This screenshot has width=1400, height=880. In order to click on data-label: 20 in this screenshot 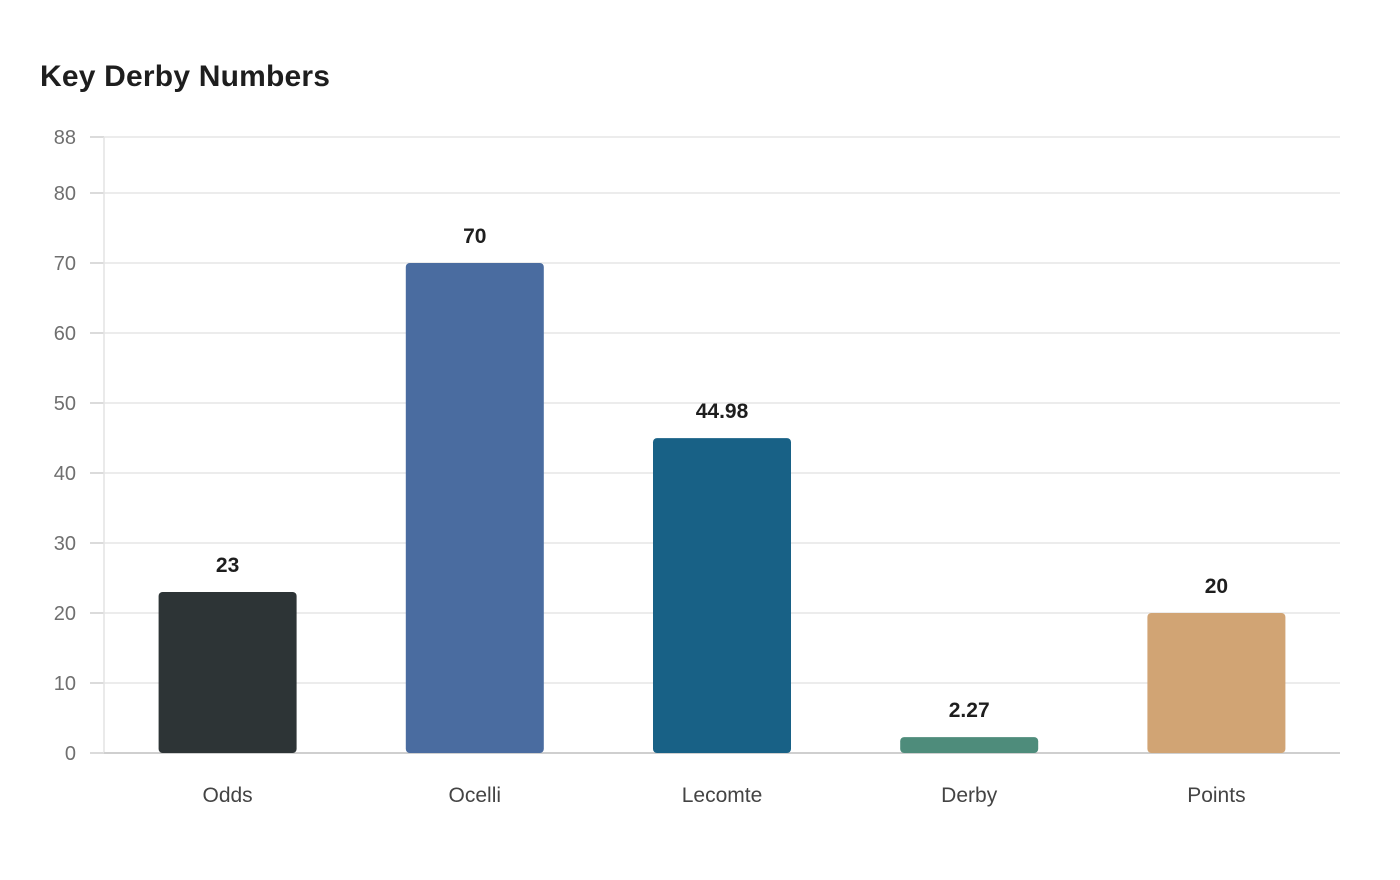, I will do `click(1216, 586)`.